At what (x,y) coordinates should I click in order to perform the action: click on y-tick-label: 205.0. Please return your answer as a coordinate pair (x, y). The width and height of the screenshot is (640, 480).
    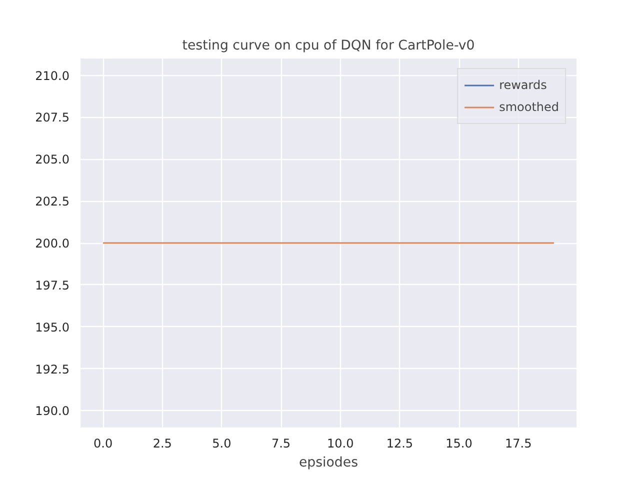
    Looking at the image, I should click on (52, 159).